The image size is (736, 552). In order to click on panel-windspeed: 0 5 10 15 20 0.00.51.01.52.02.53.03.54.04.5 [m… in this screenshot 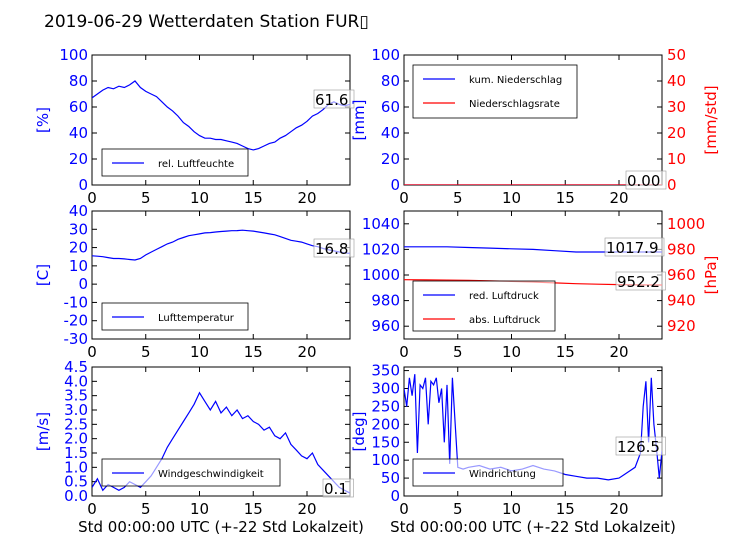, I will do `click(194, 438)`.